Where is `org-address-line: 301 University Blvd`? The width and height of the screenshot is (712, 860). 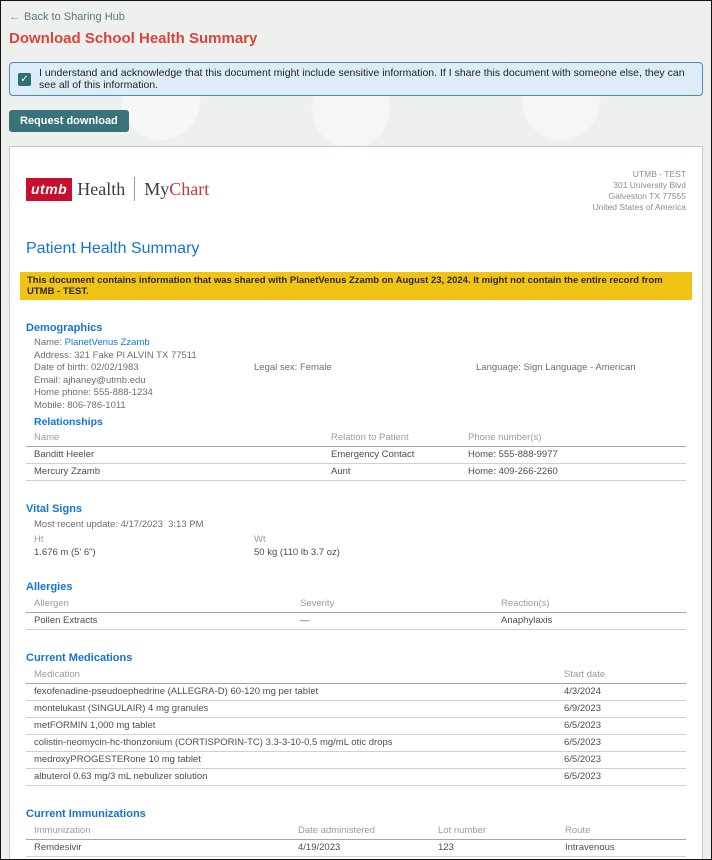
org-address-line: 301 University Blvd is located at coordinates (649, 185).